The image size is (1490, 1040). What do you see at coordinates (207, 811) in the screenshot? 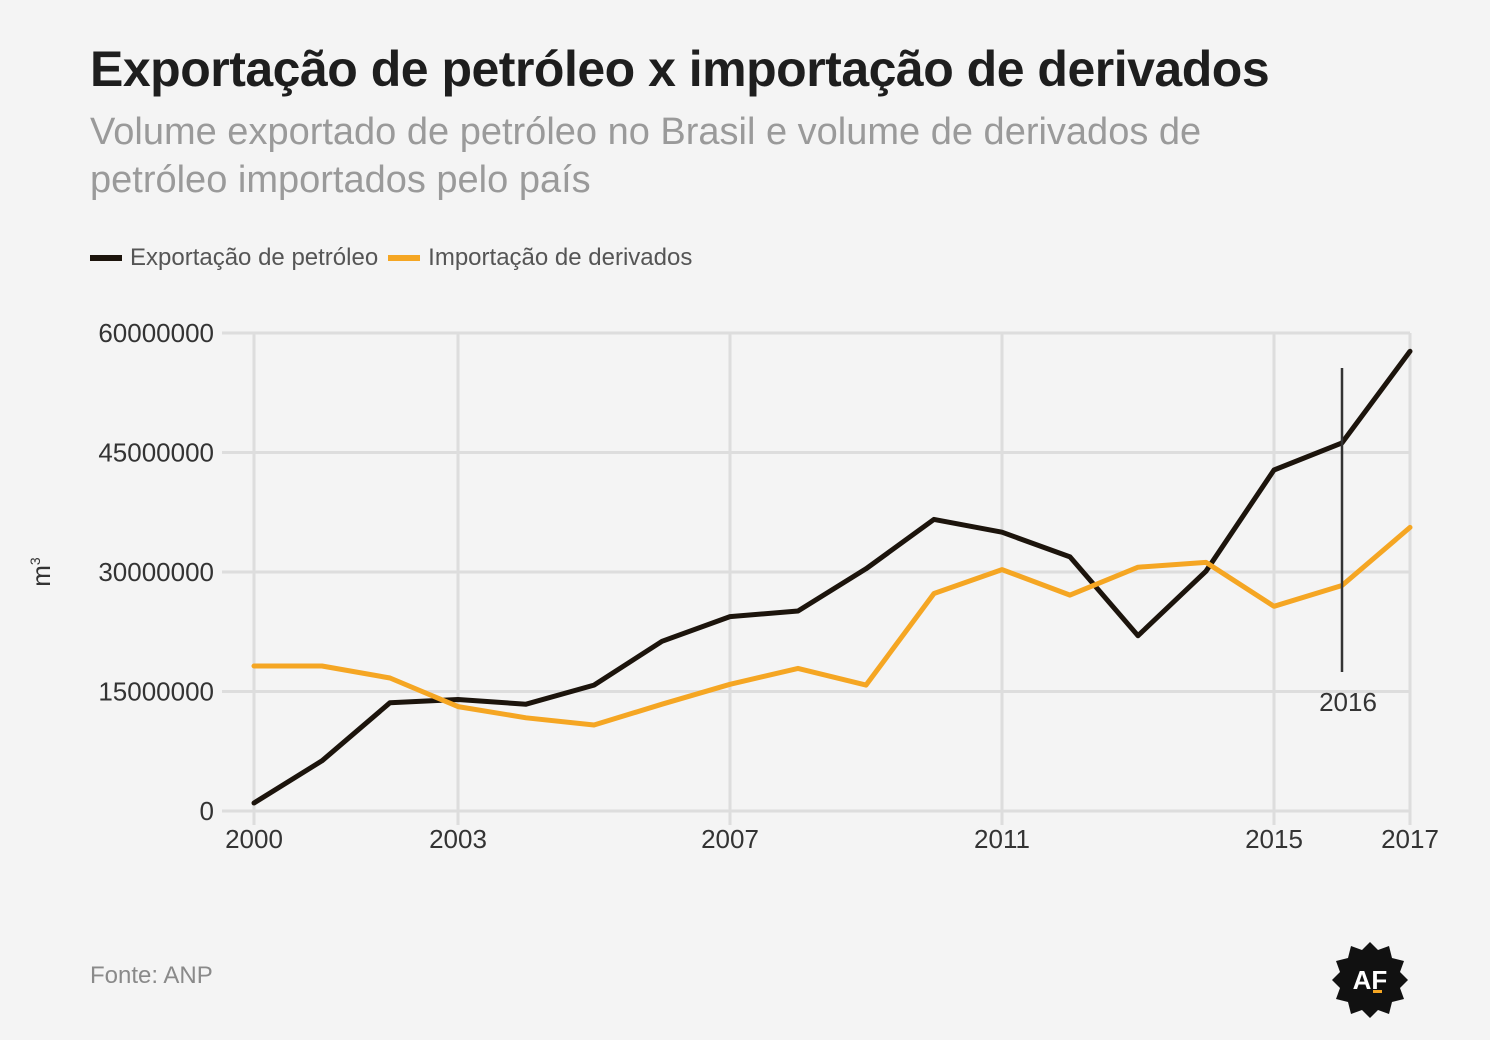
I see `y-tick-label: 0` at bounding box center [207, 811].